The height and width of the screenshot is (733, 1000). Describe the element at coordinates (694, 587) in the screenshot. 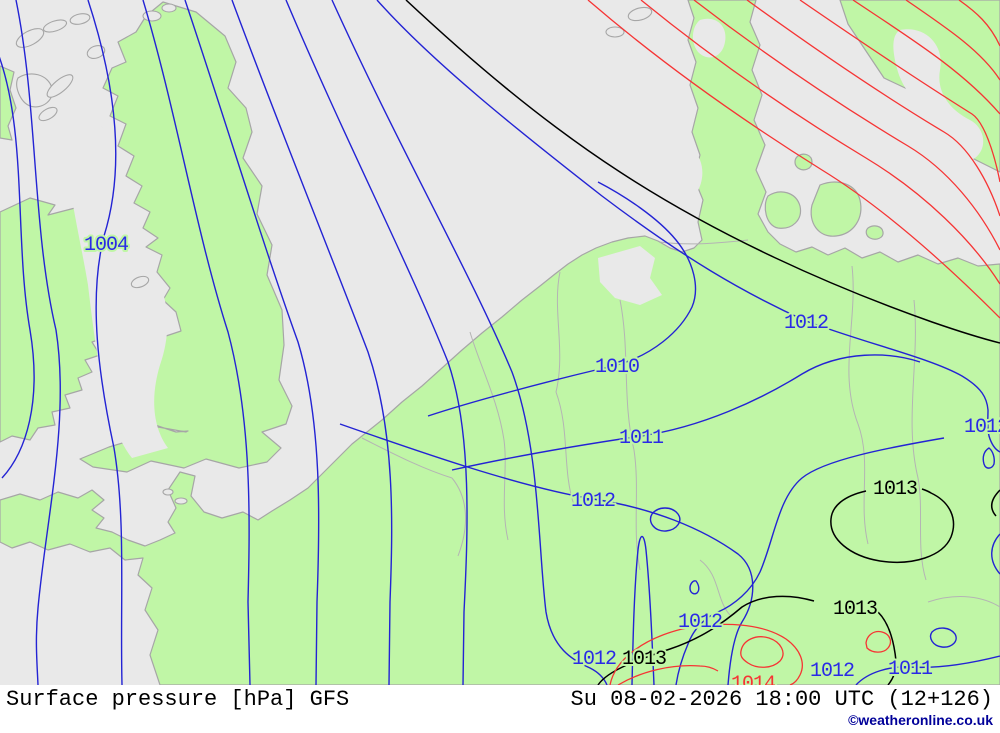

I see `isobar-droplet` at that location.